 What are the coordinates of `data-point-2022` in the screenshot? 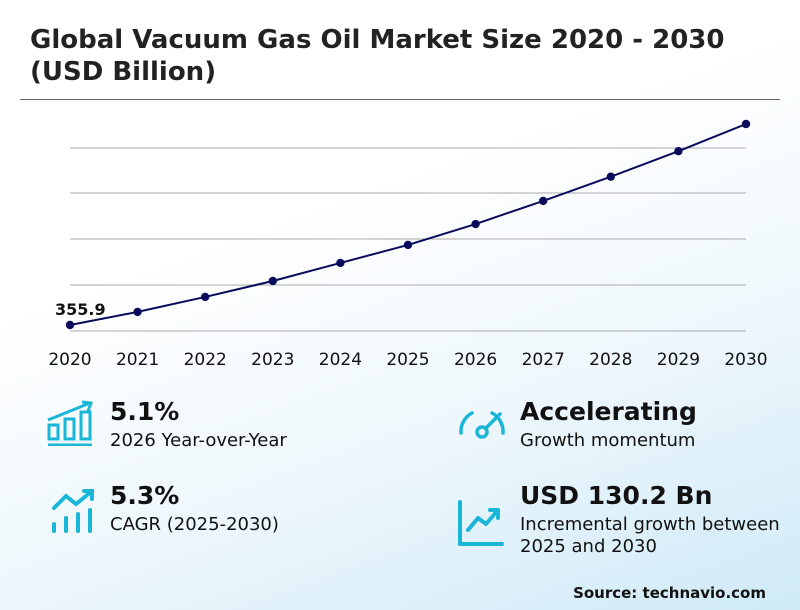 It's located at (205, 297).